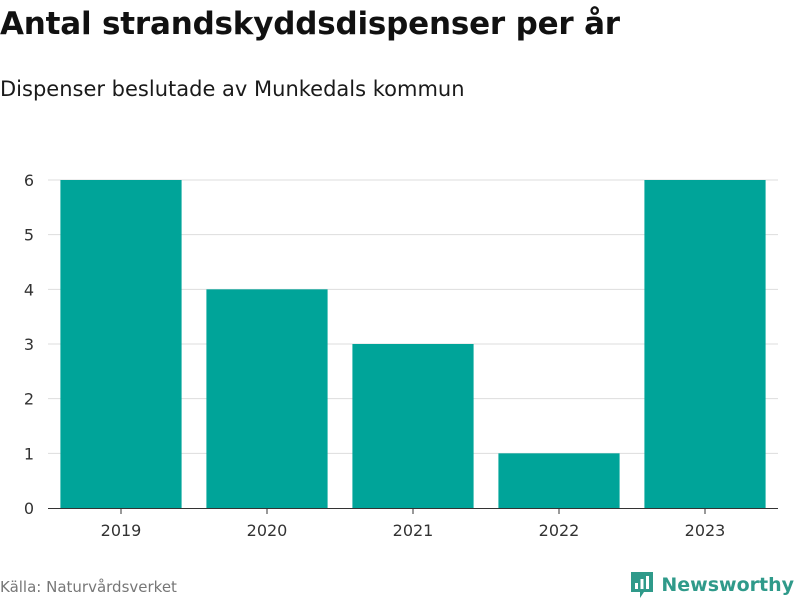  I want to click on x-axis-ticks: 2019 2020 2021 2022 2023, so click(413, 524).